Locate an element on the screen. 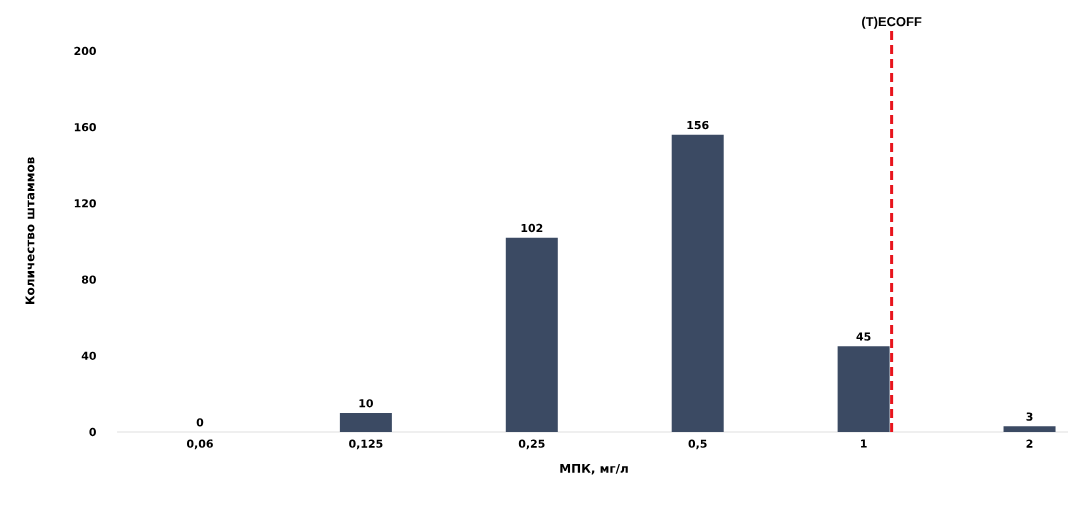 The width and height of the screenshot is (1068, 511). data-label: 102 is located at coordinates (532, 228).